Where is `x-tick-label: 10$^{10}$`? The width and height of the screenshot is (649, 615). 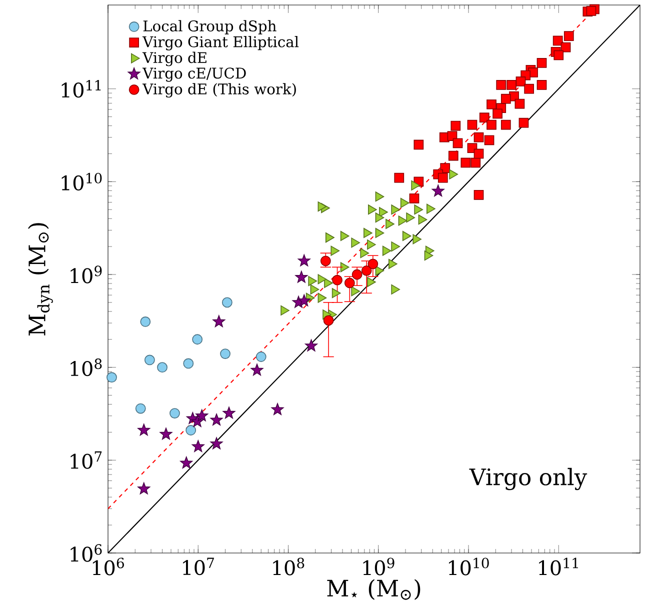
x-tick-label: 10$^{10}$ is located at coordinates (468, 567).